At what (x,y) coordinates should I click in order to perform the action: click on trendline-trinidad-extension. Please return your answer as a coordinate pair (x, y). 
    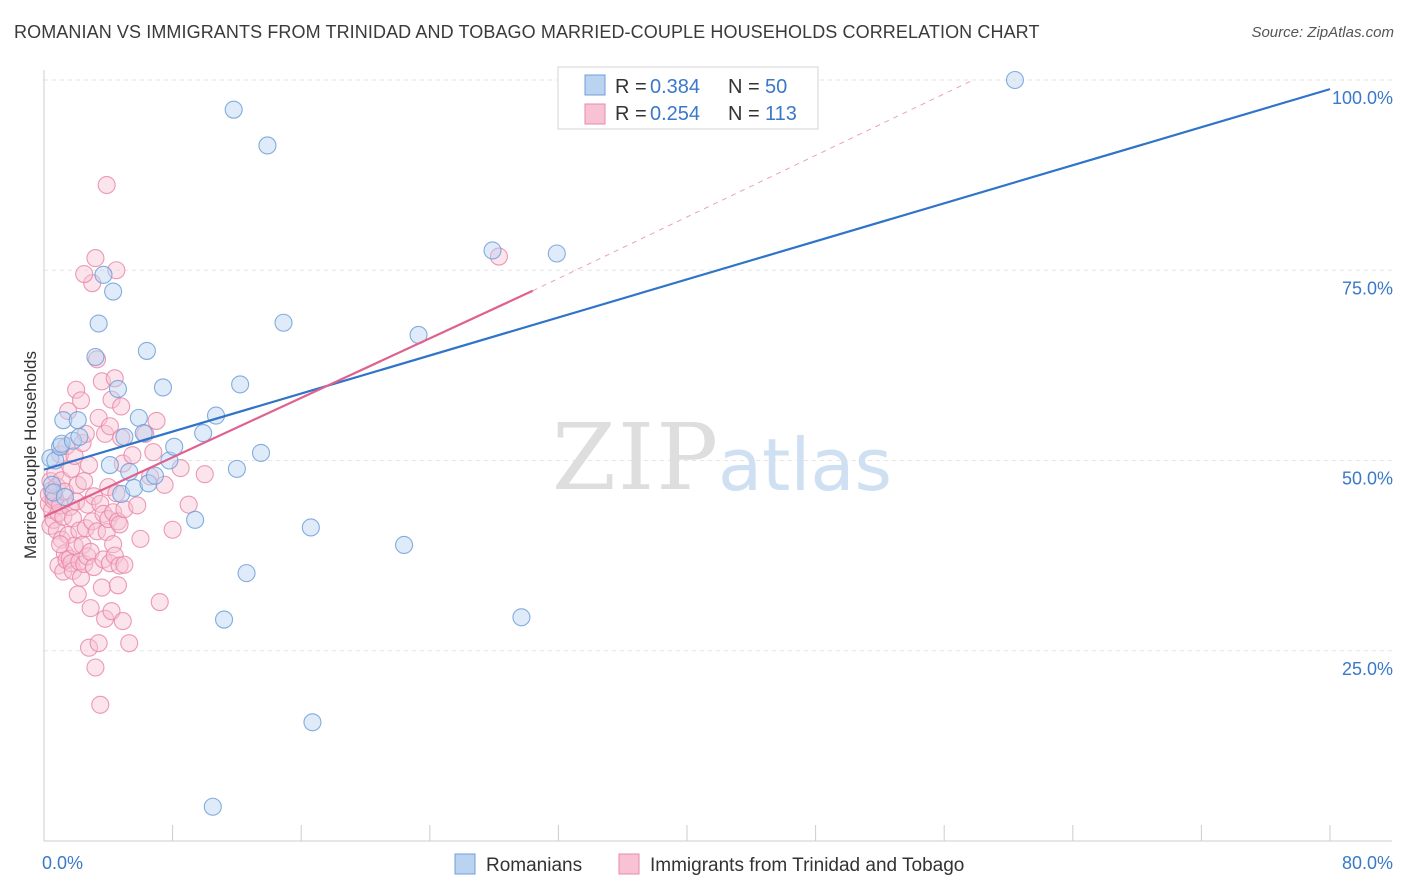
    Looking at the image, I should click on (753, 185).